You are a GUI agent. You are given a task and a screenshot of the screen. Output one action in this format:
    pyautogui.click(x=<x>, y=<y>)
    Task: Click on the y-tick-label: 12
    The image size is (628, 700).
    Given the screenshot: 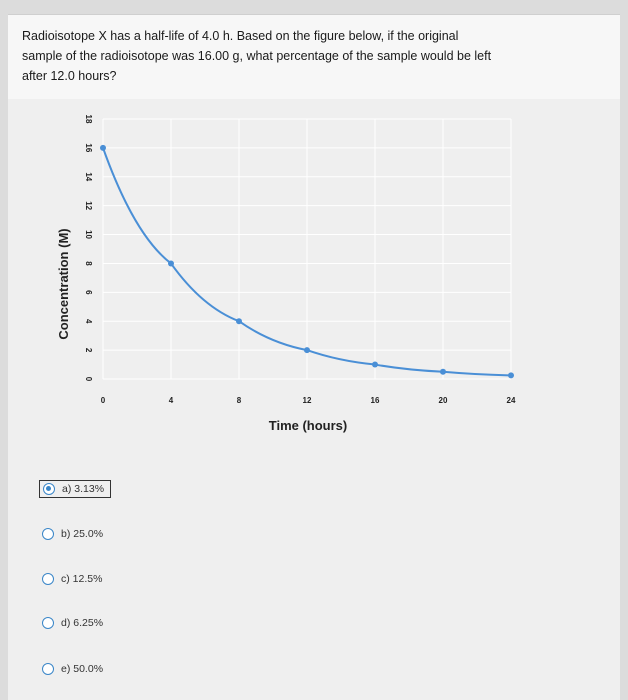 What is the action you would take?
    pyautogui.click(x=88, y=205)
    